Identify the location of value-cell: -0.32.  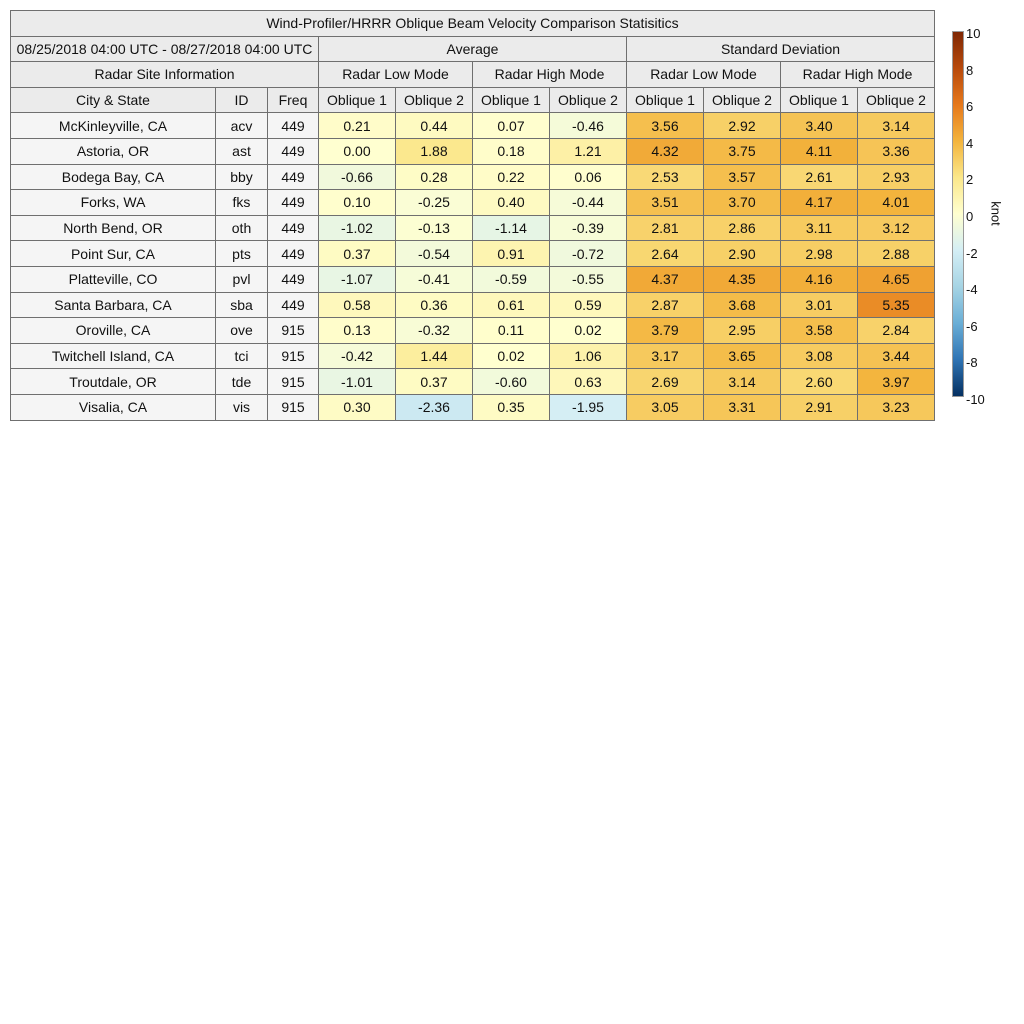
(434, 330).